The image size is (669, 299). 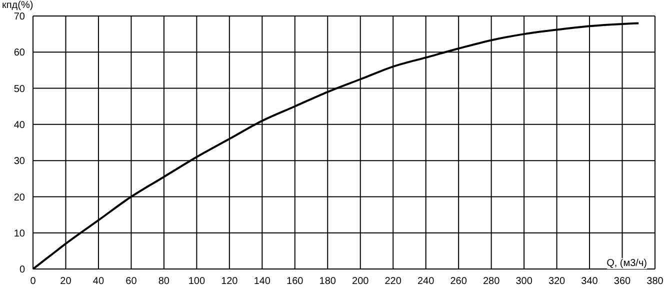 What do you see at coordinates (262, 282) in the screenshot?
I see `x-tick-label: 140` at bounding box center [262, 282].